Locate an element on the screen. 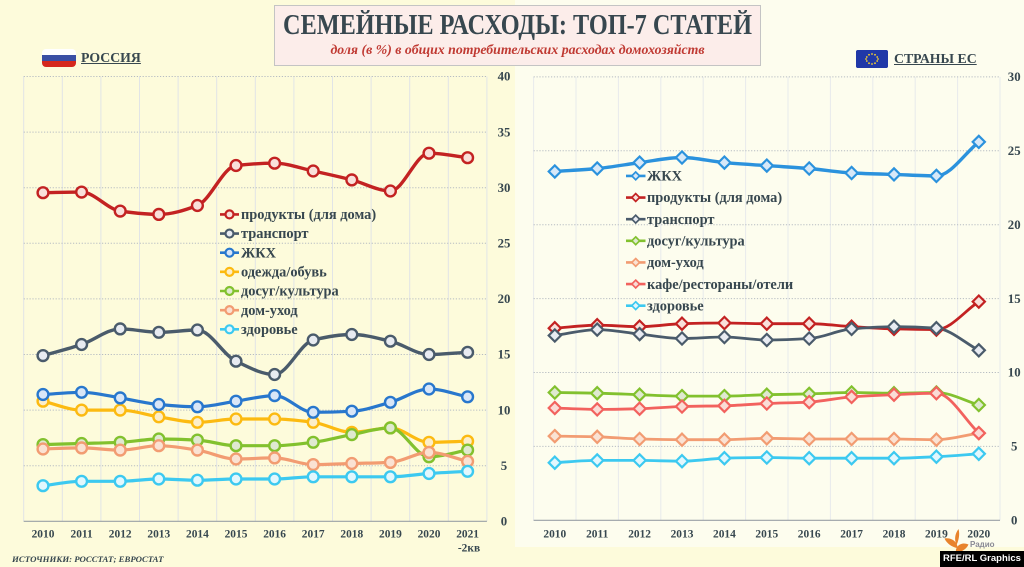 The height and width of the screenshot is (567, 1024). svg-text: одежда/обувь is located at coordinates (284, 273).